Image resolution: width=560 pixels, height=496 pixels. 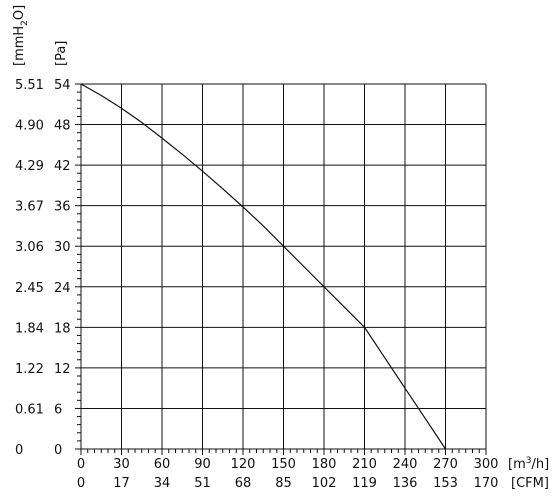 What do you see at coordinates (202, 483) in the screenshot?
I see `x-secondary-tick-label: 51` at bounding box center [202, 483].